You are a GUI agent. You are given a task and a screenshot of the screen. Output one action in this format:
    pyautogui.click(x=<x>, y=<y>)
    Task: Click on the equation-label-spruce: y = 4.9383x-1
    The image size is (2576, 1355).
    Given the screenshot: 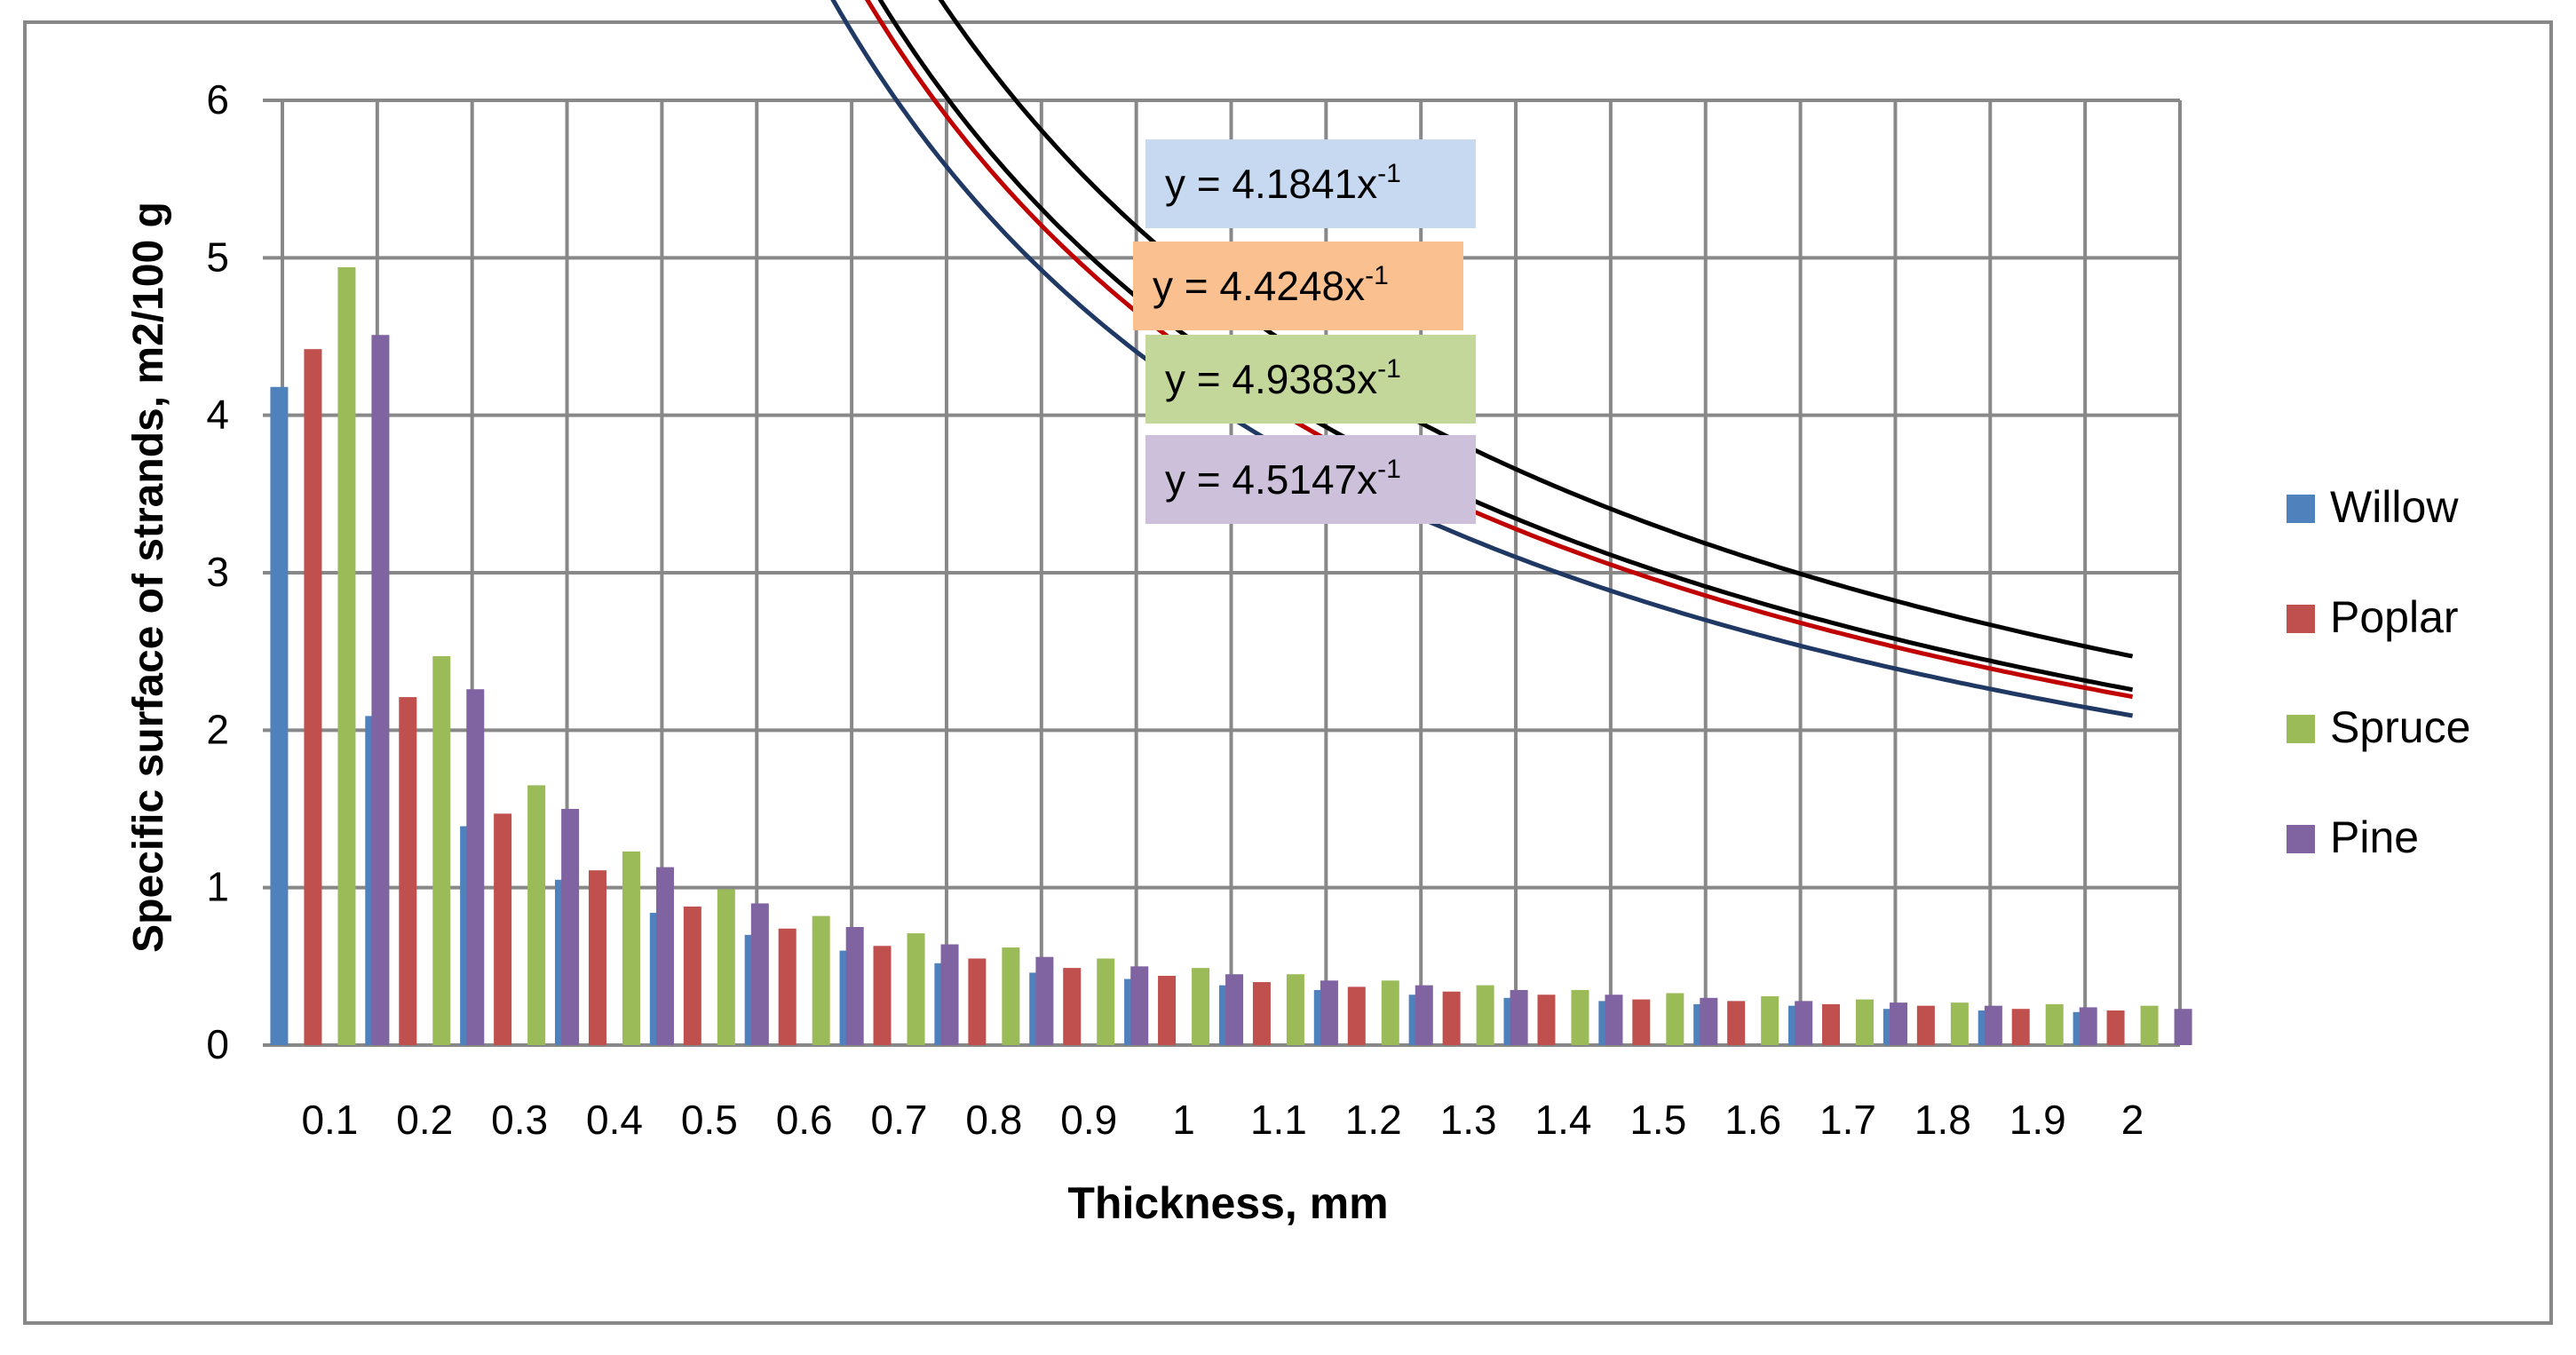 What is the action you would take?
    pyautogui.click(x=1283, y=378)
    